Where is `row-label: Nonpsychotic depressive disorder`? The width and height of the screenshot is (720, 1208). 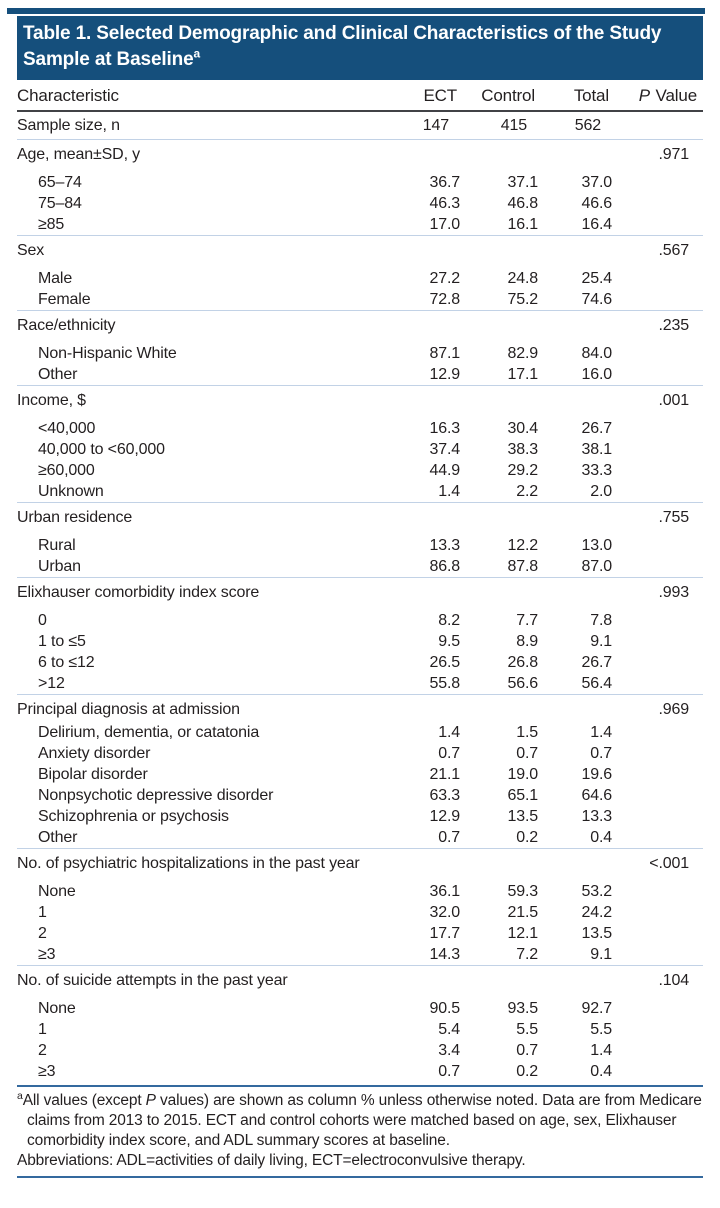
row-label: Nonpsychotic depressive disorder is located at coordinates (156, 795).